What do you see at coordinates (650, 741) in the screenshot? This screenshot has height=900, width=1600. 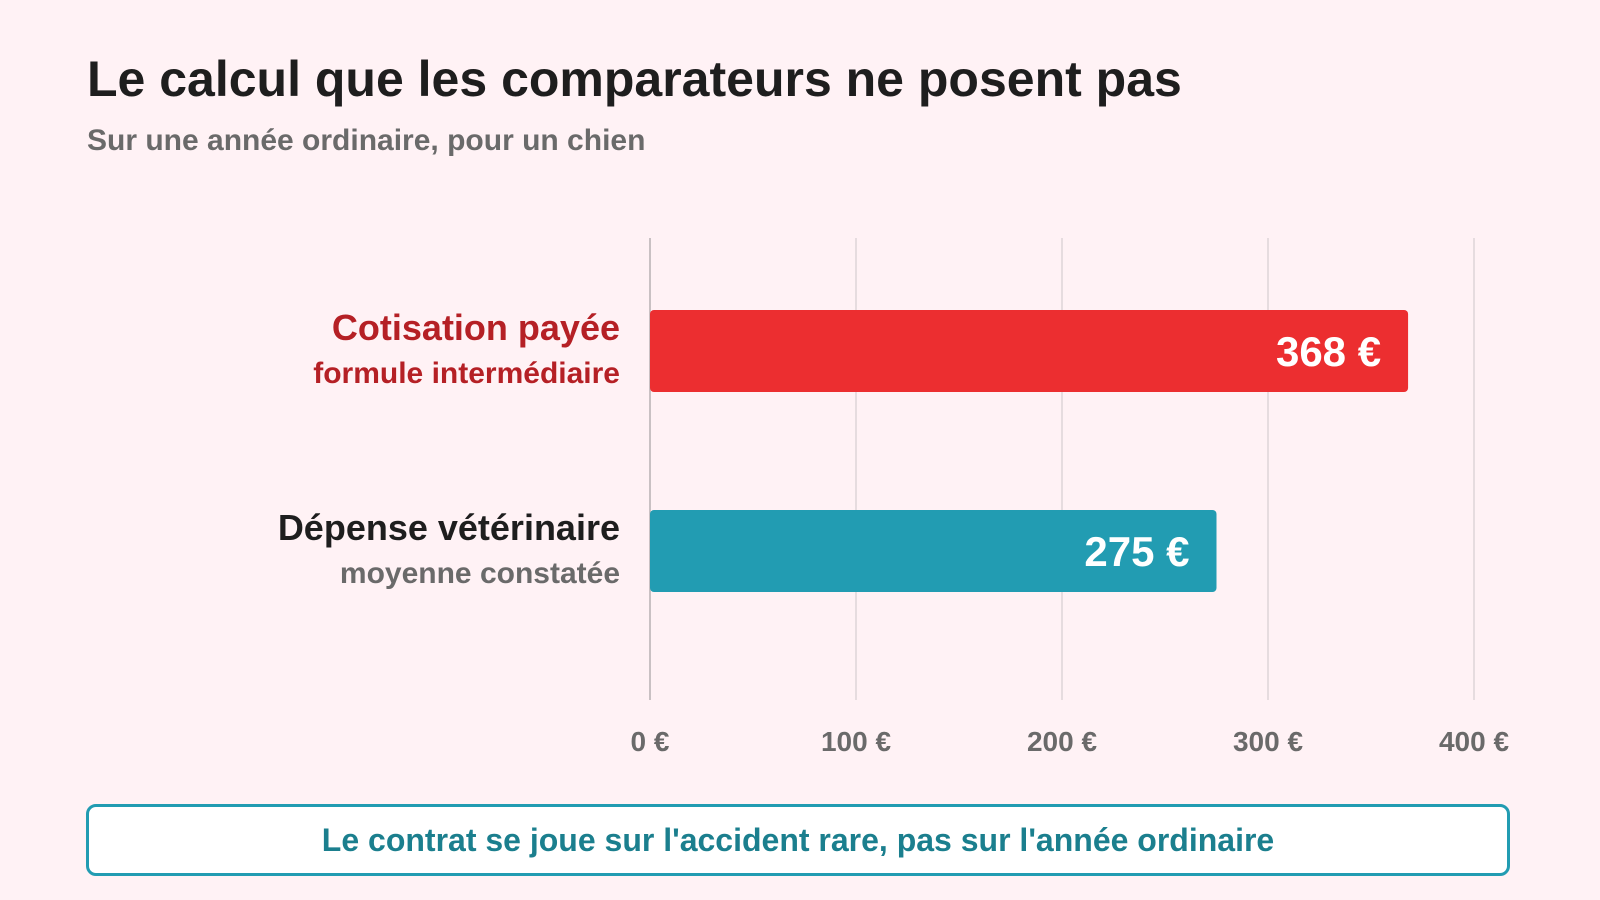 I see `x-tick-label: 0 €` at bounding box center [650, 741].